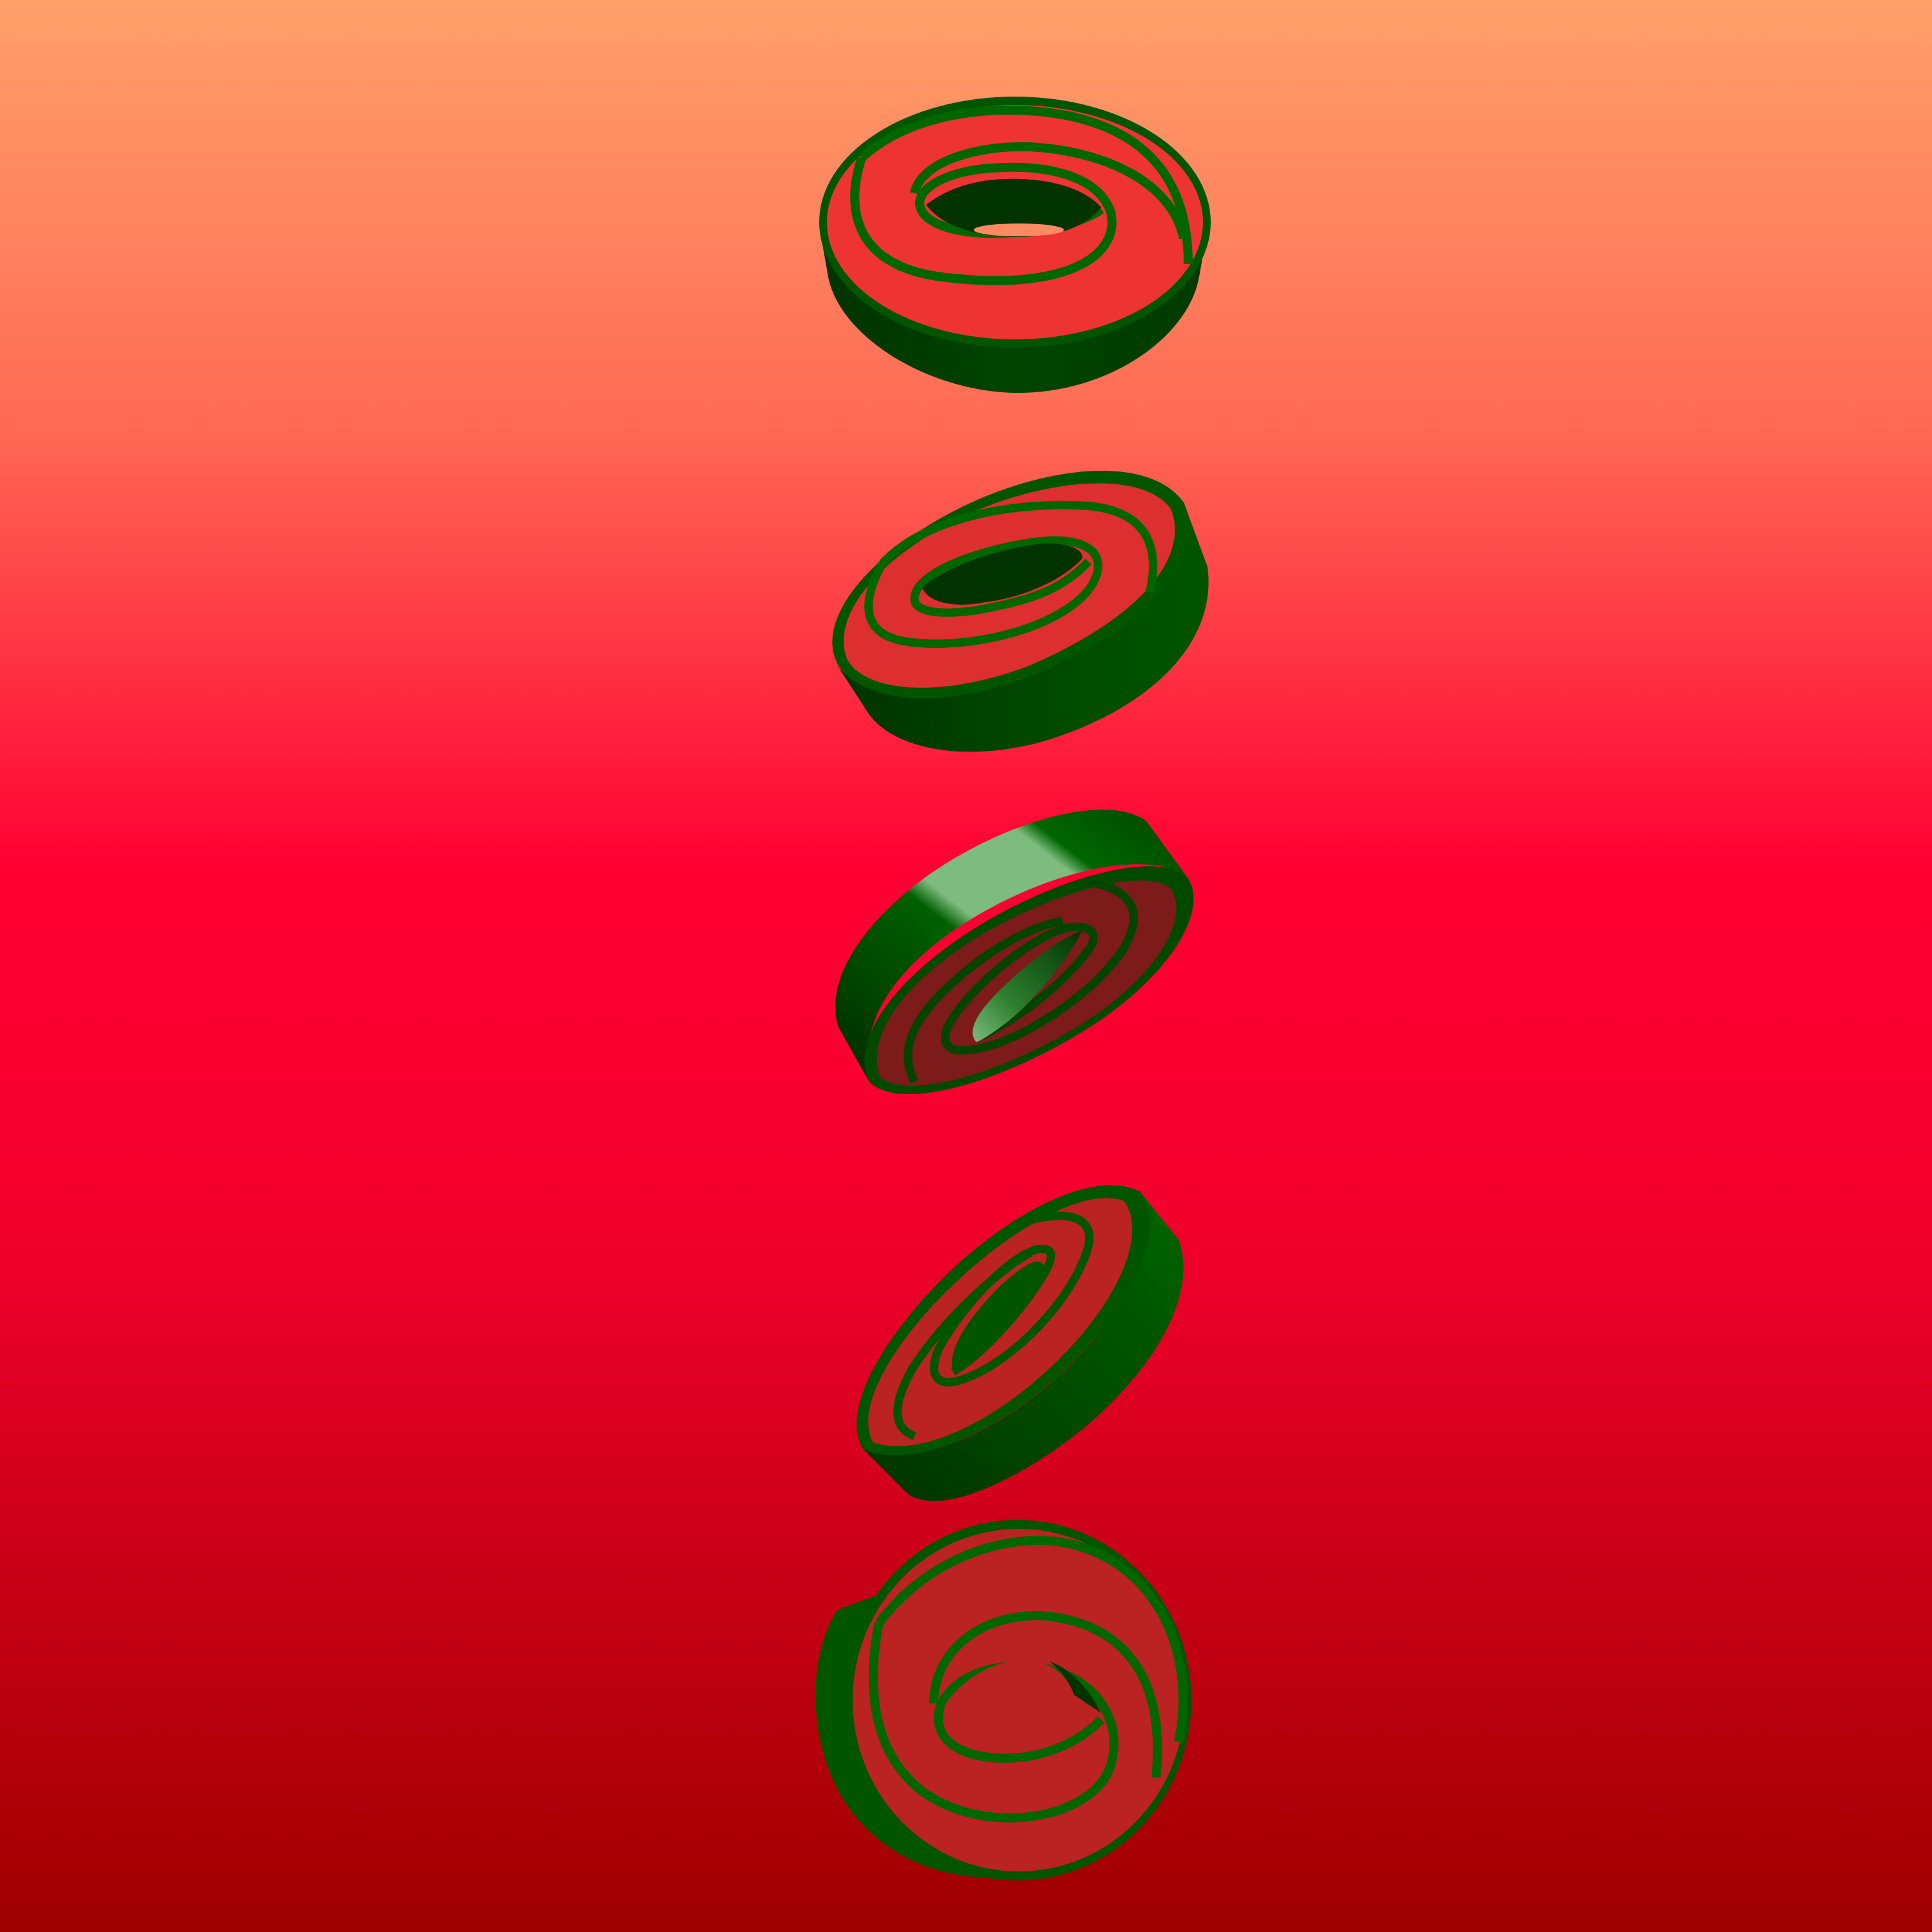 The width and height of the screenshot is (1932, 1932). I want to click on ring-top-view, so click(1015, 245).